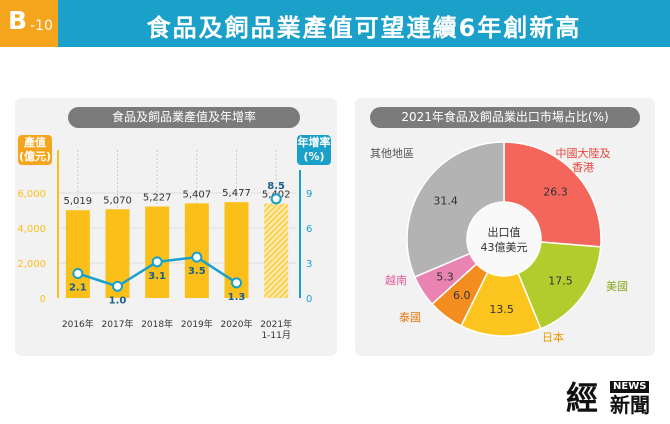  What do you see at coordinates (184, 117) in the screenshot?
I see `bar-chart-title: 食品及飼品業產值及年增率` at bounding box center [184, 117].